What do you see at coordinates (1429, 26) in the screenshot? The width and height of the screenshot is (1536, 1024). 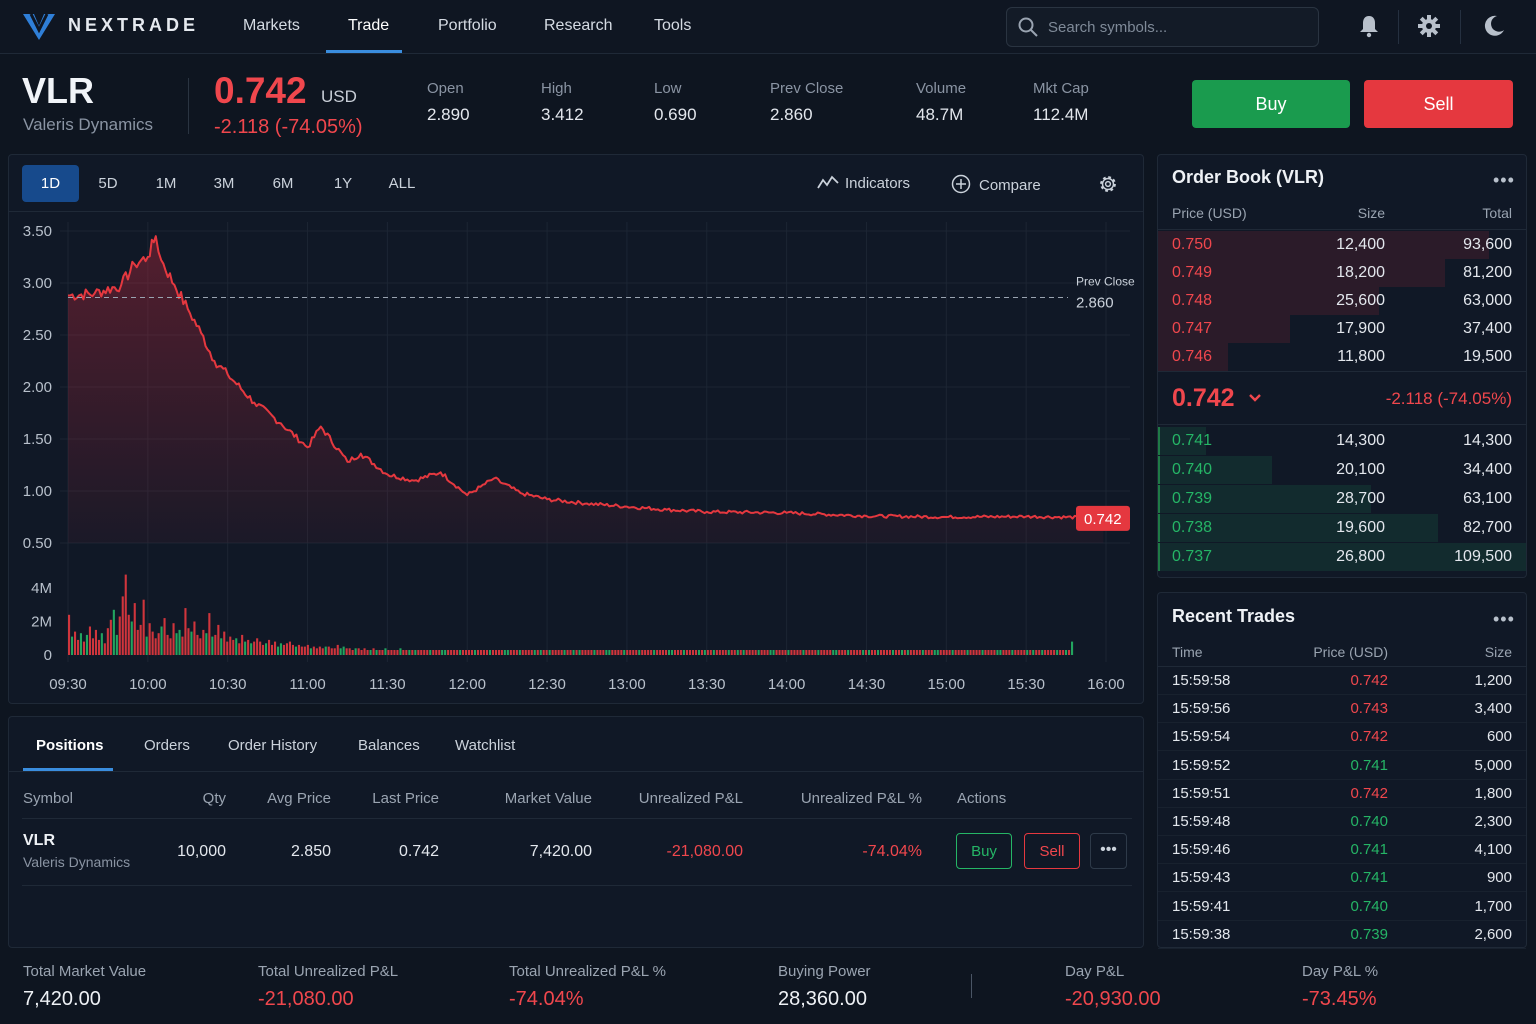 I see `gear-icon` at bounding box center [1429, 26].